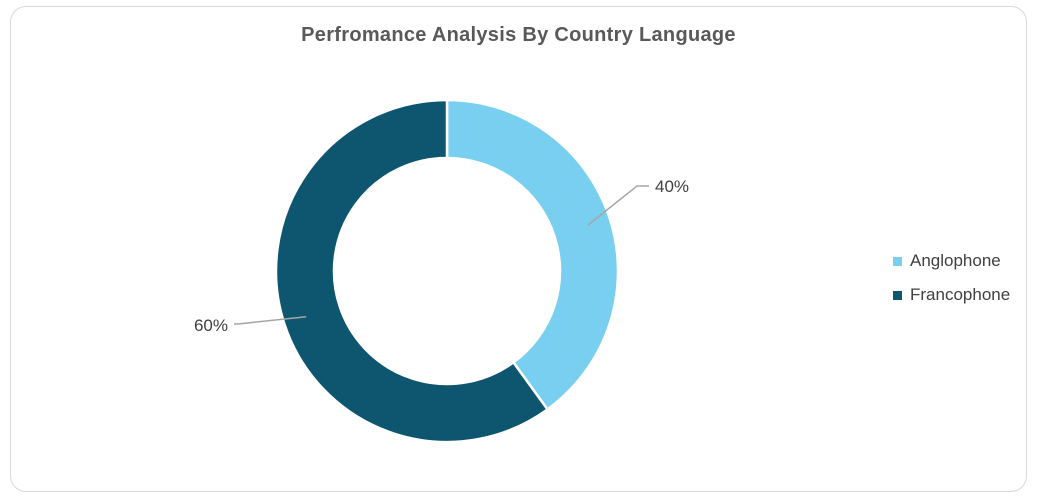 This screenshot has width=1037, height=502. Describe the element at coordinates (897, 295) in the screenshot. I see `legend-swatch-francophone` at that location.